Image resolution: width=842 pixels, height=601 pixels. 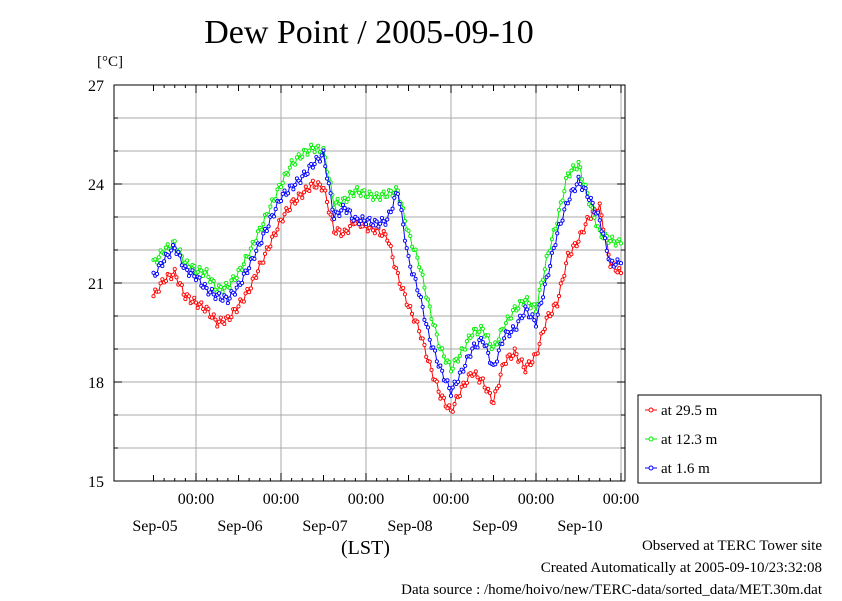 What do you see at coordinates (154, 526) in the screenshot?
I see `x-tick-label-date: Sep-05` at bounding box center [154, 526].